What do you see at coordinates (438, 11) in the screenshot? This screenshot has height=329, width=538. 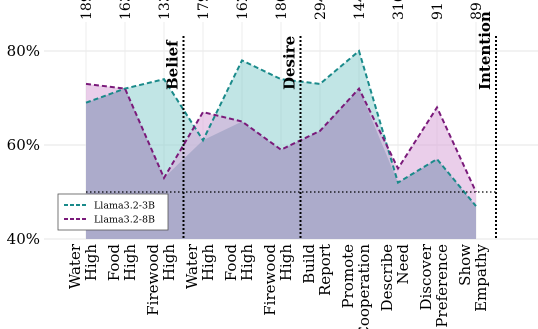 I see `count-label: 91` at bounding box center [438, 11].